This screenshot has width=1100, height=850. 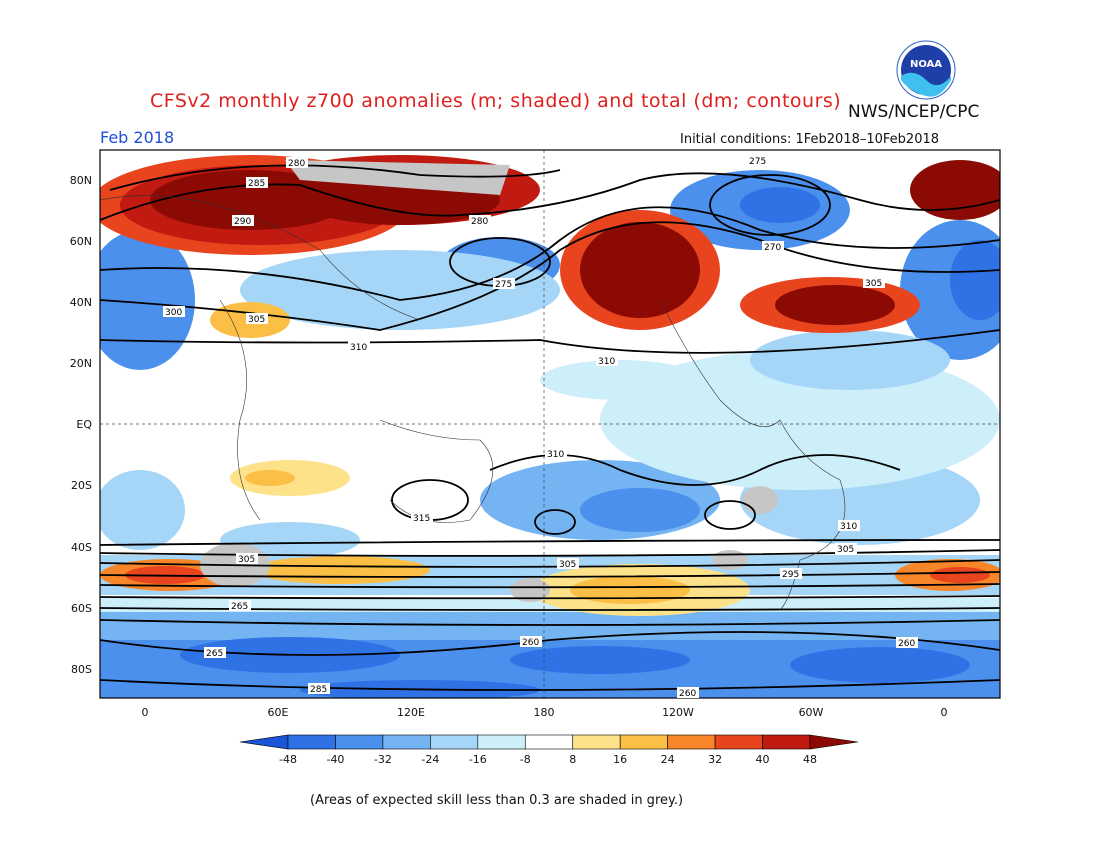 I want to click on svg-text: 20S, so click(x=81, y=485).